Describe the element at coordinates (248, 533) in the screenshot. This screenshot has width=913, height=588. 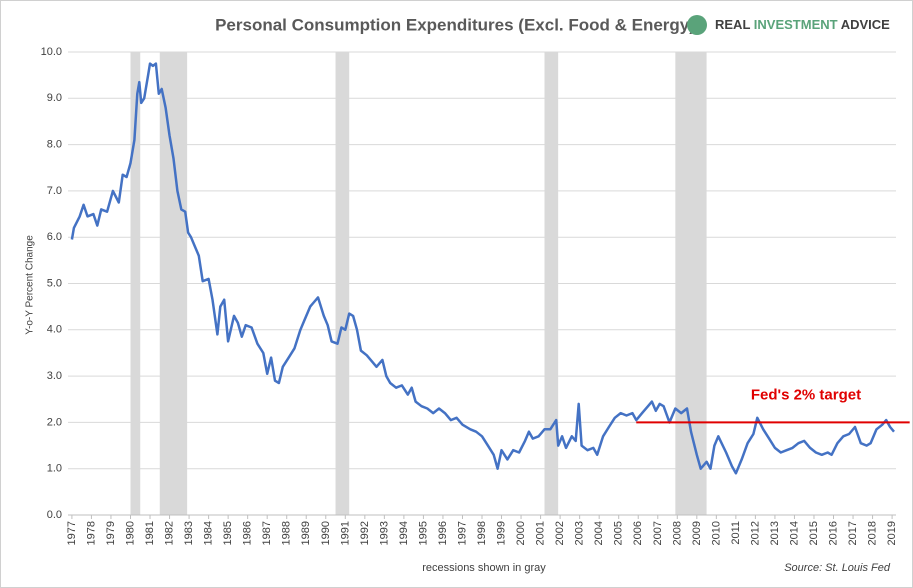
I see `x-tick-label: 1986` at that location.